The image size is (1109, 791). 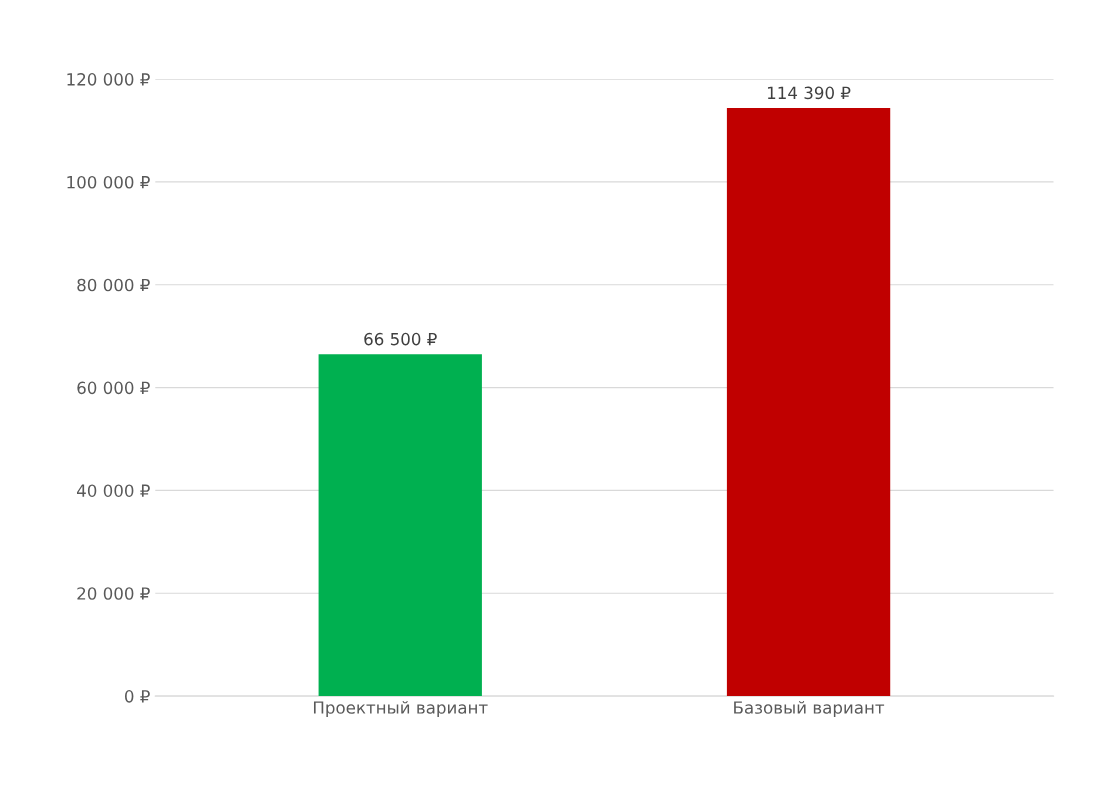 I want to click on y-tick-label: 100 000 ₽, so click(x=108, y=182).